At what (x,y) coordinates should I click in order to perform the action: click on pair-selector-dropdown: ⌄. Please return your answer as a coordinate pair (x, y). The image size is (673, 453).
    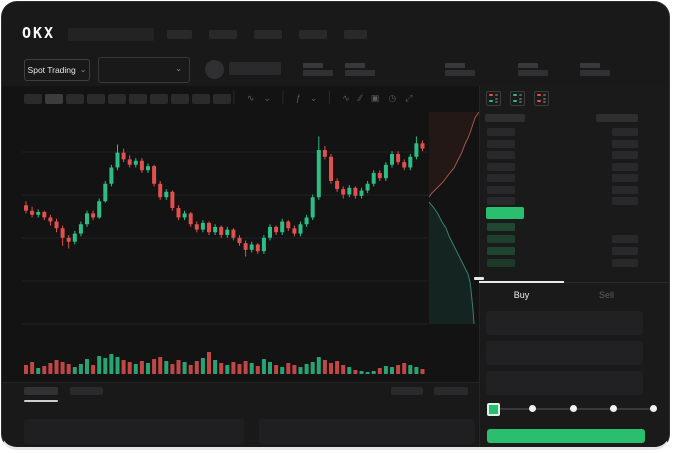
    Looking at the image, I should click on (144, 70).